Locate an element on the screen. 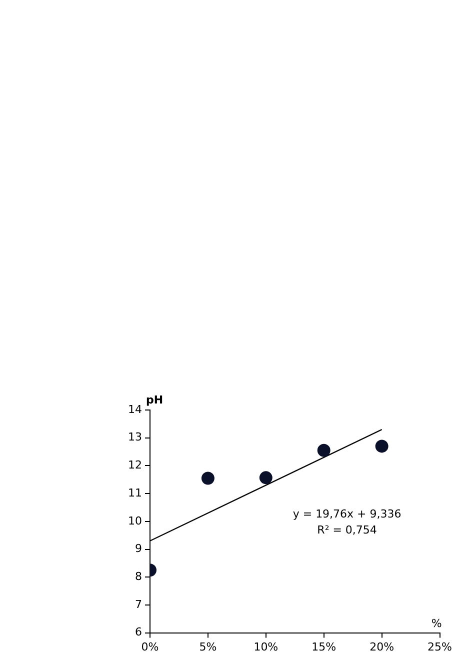 This screenshot has width=455, height=657. y-tick-label: 11 is located at coordinates (135, 493).